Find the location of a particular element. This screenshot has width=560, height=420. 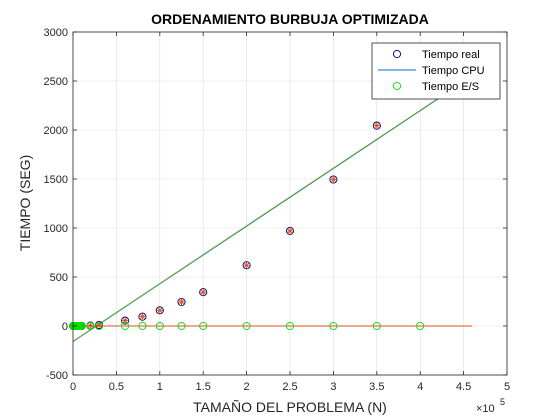

x-tick-label: 0.5 is located at coordinates (116, 387).